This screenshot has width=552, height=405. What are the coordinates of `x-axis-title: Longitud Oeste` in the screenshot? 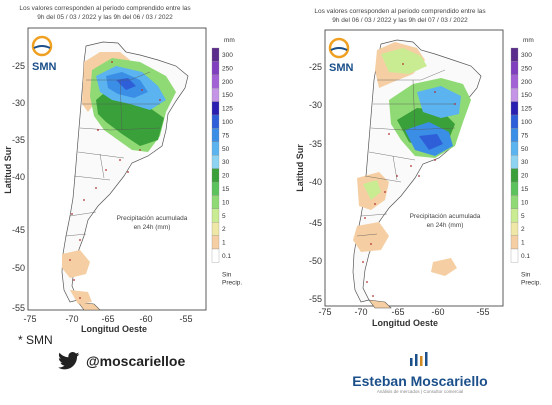 It's located at (405, 323).